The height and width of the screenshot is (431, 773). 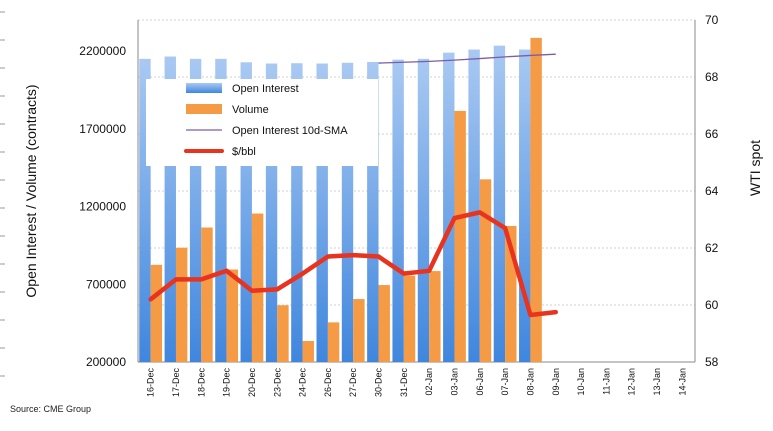 I want to click on x-tick-label: 19-Dec, so click(x=227, y=383).